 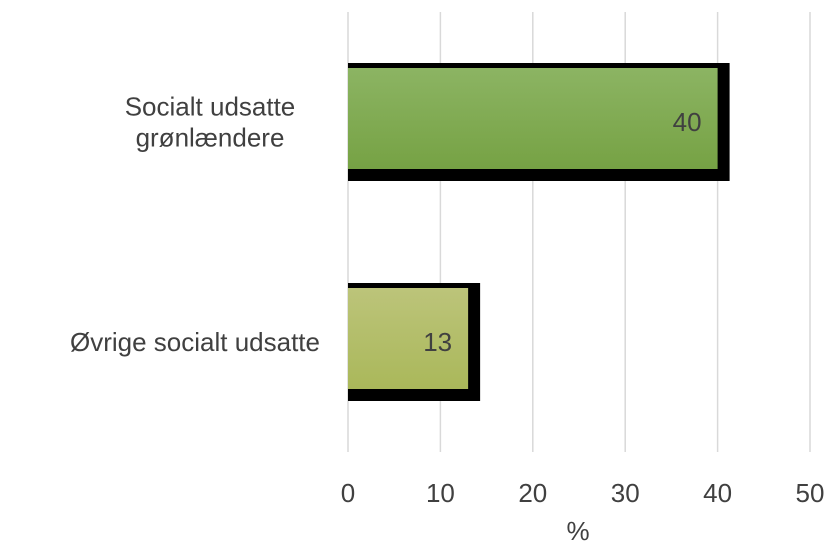 What do you see at coordinates (625, 493) in the screenshot?
I see `x-tick-label: 30` at bounding box center [625, 493].